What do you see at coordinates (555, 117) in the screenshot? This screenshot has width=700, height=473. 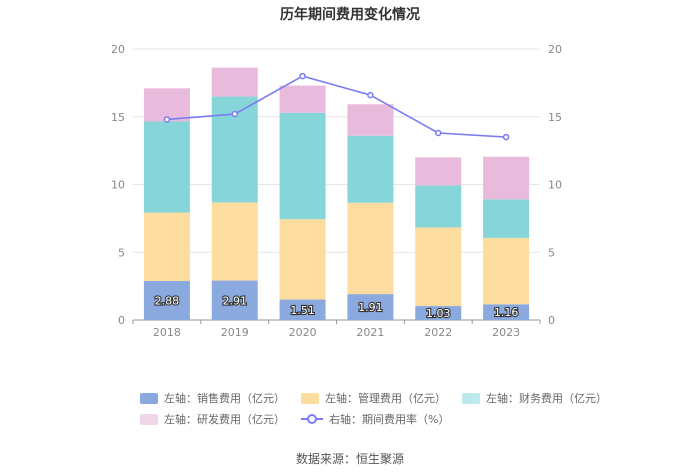 I see `y-tick-label-right: 15` at bounding box center [555, 117].